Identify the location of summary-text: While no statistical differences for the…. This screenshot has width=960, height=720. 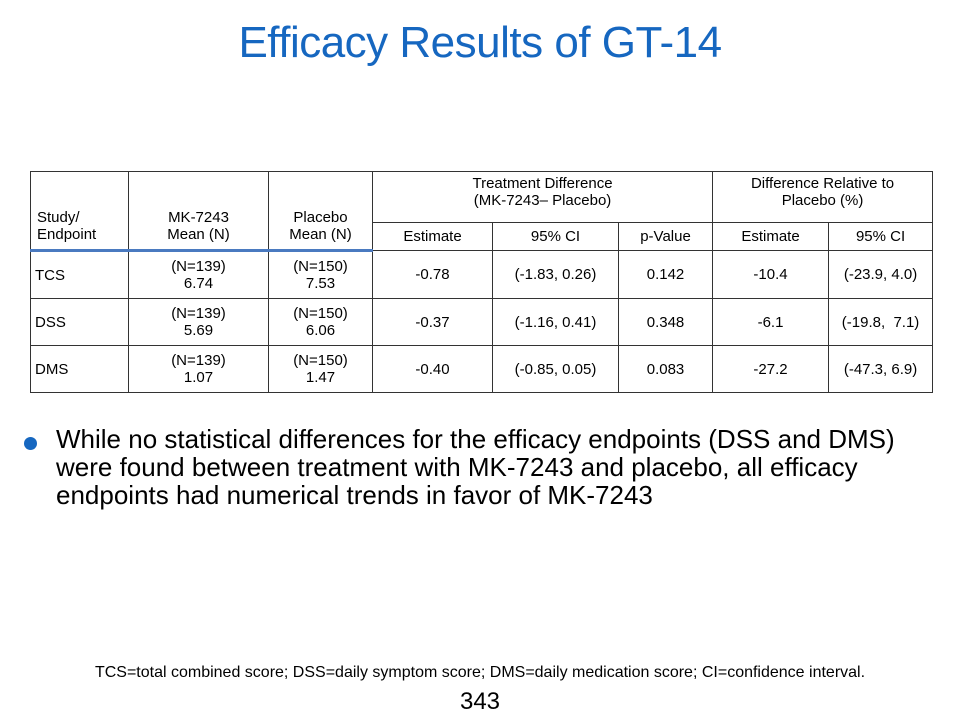
(475, 467).